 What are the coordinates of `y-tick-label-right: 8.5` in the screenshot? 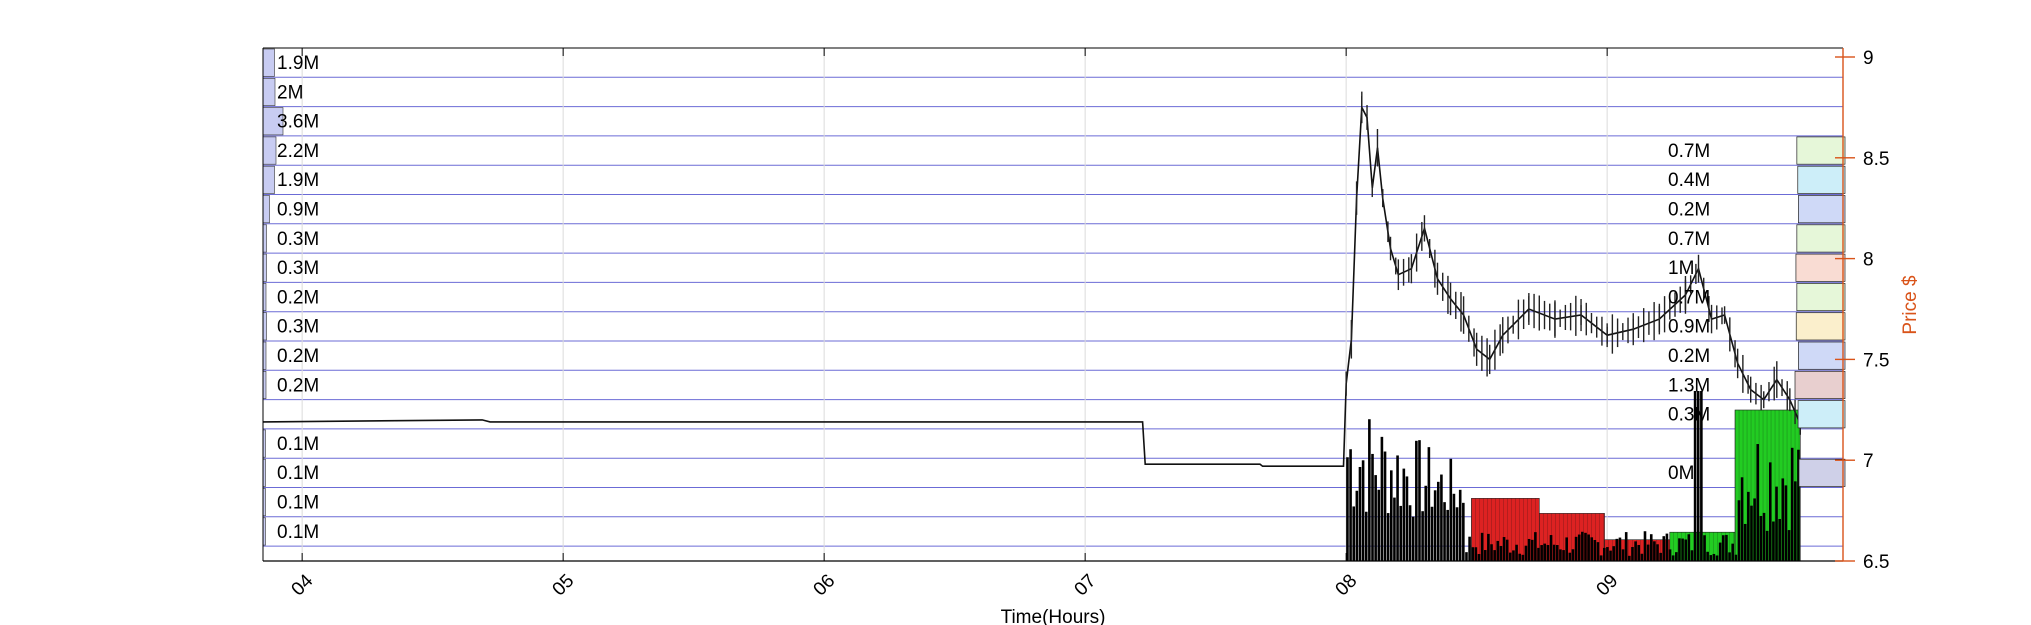 It's located at (1876, 159).